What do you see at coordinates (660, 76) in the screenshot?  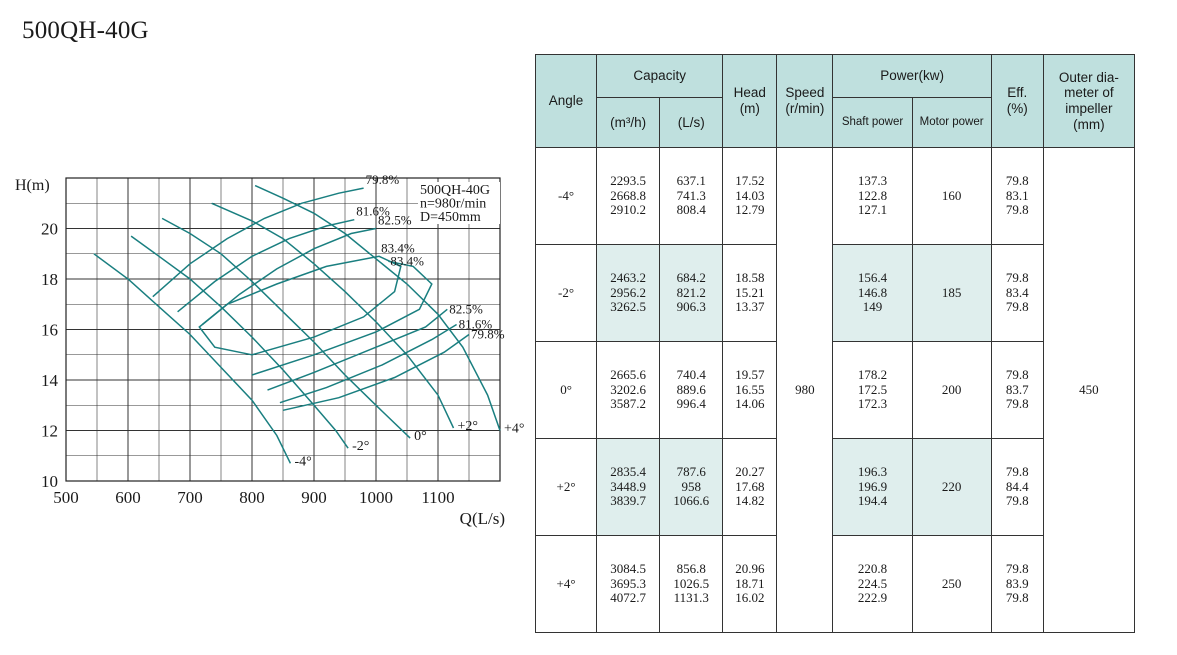 I see `header-capacity: Capacity` at bounding box center [660, 76].